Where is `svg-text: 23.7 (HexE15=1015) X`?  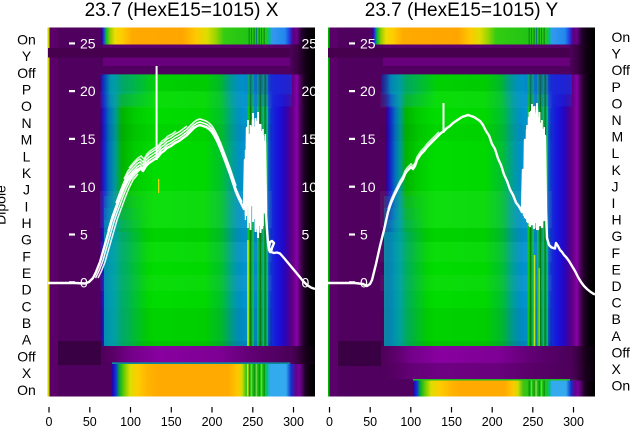
svg-text: 23.7 (HexE15=1015) X is located at coordinates (182, 10).